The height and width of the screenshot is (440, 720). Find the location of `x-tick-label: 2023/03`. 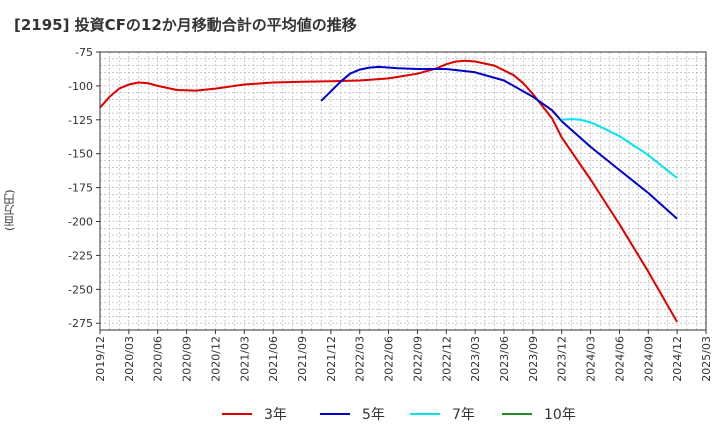

x-tick-label: 2023/03 is located at coordinates (475, 359).